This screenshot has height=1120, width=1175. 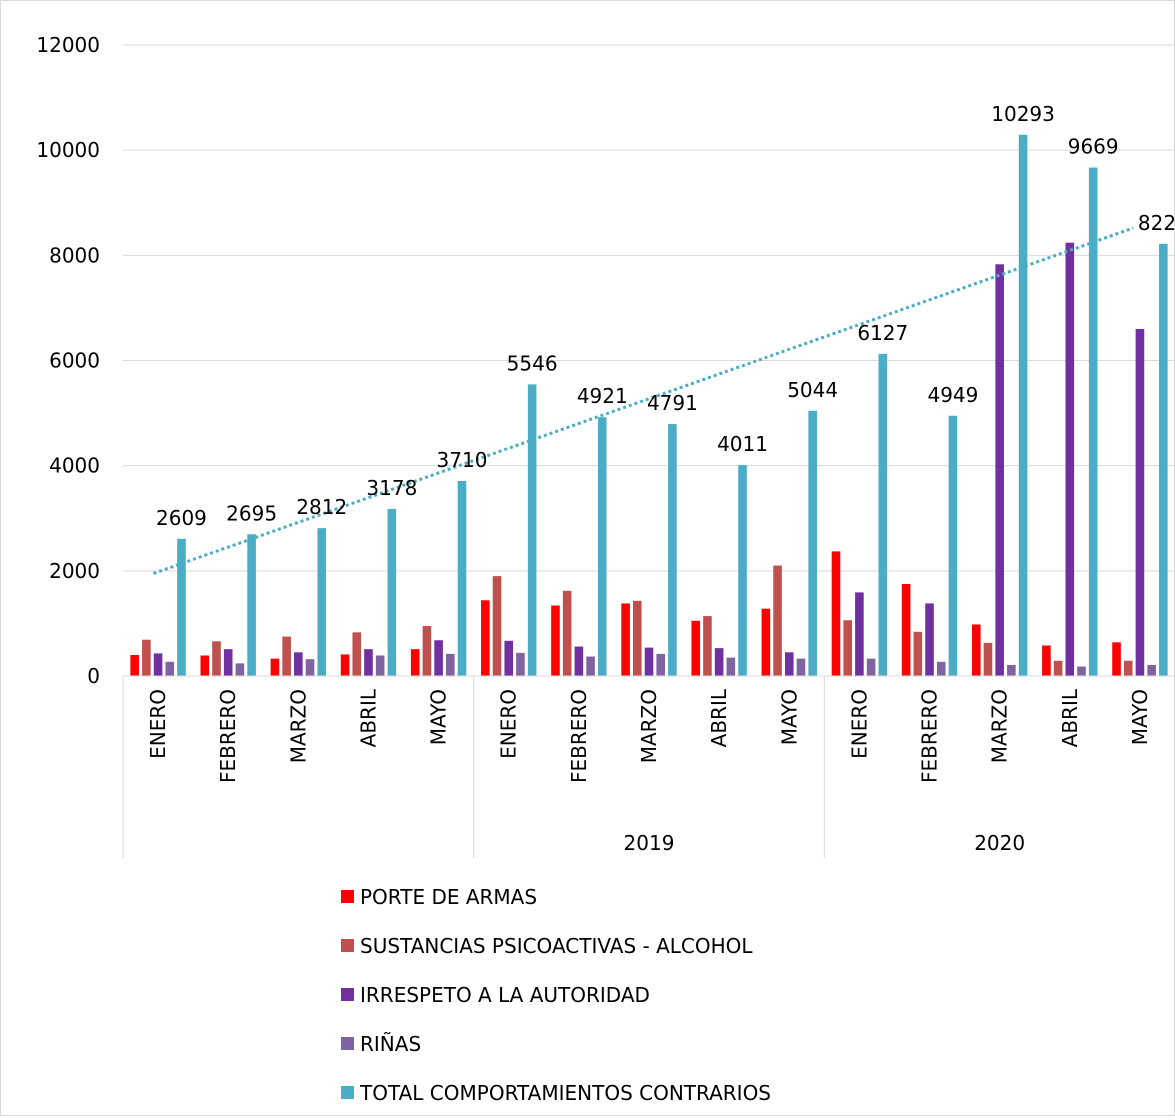 What do you see at coordinates (565, 1093) in the screenshot?
I see `legend-label: TOTAL COMPORTAMIENTOS CONTRARIOS` at bounding box center [565, 1093].